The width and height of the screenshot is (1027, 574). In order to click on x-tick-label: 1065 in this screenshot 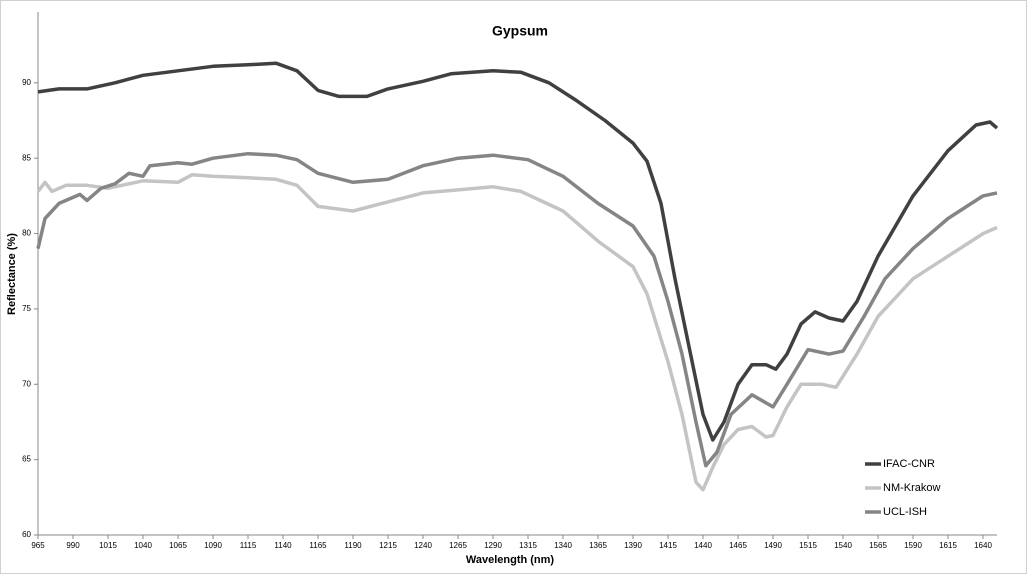, I will do `click(178, 545)`.